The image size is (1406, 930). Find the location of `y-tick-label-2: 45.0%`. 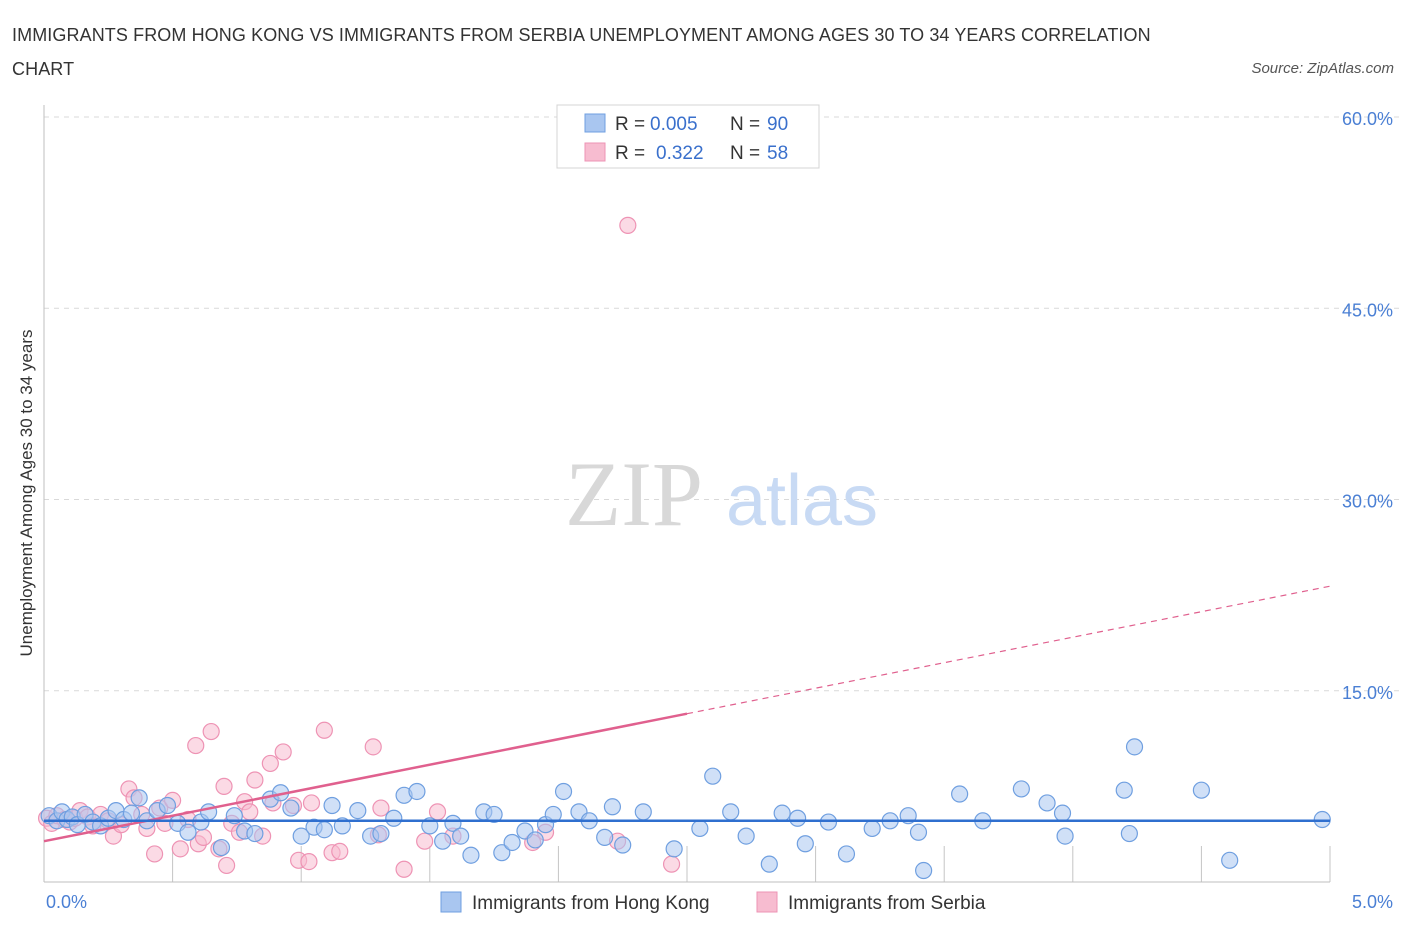

y-tick-label-2: 45.0% is located at coordinates (1367, 310).